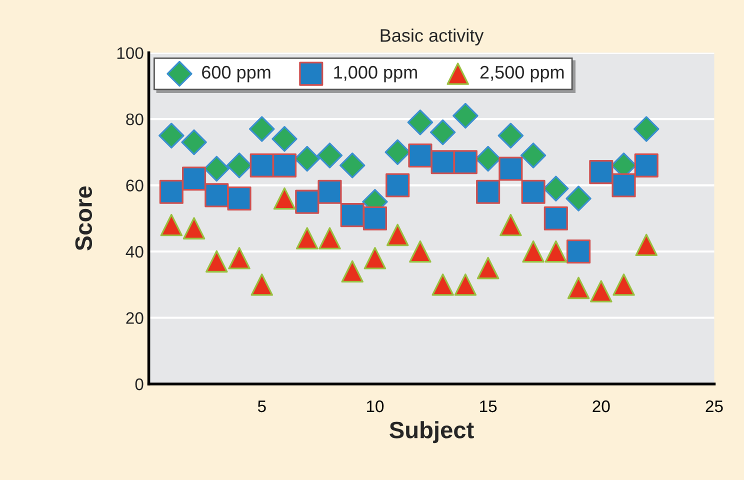  I want to click on y-tick-label: 40, so click(135, 252).